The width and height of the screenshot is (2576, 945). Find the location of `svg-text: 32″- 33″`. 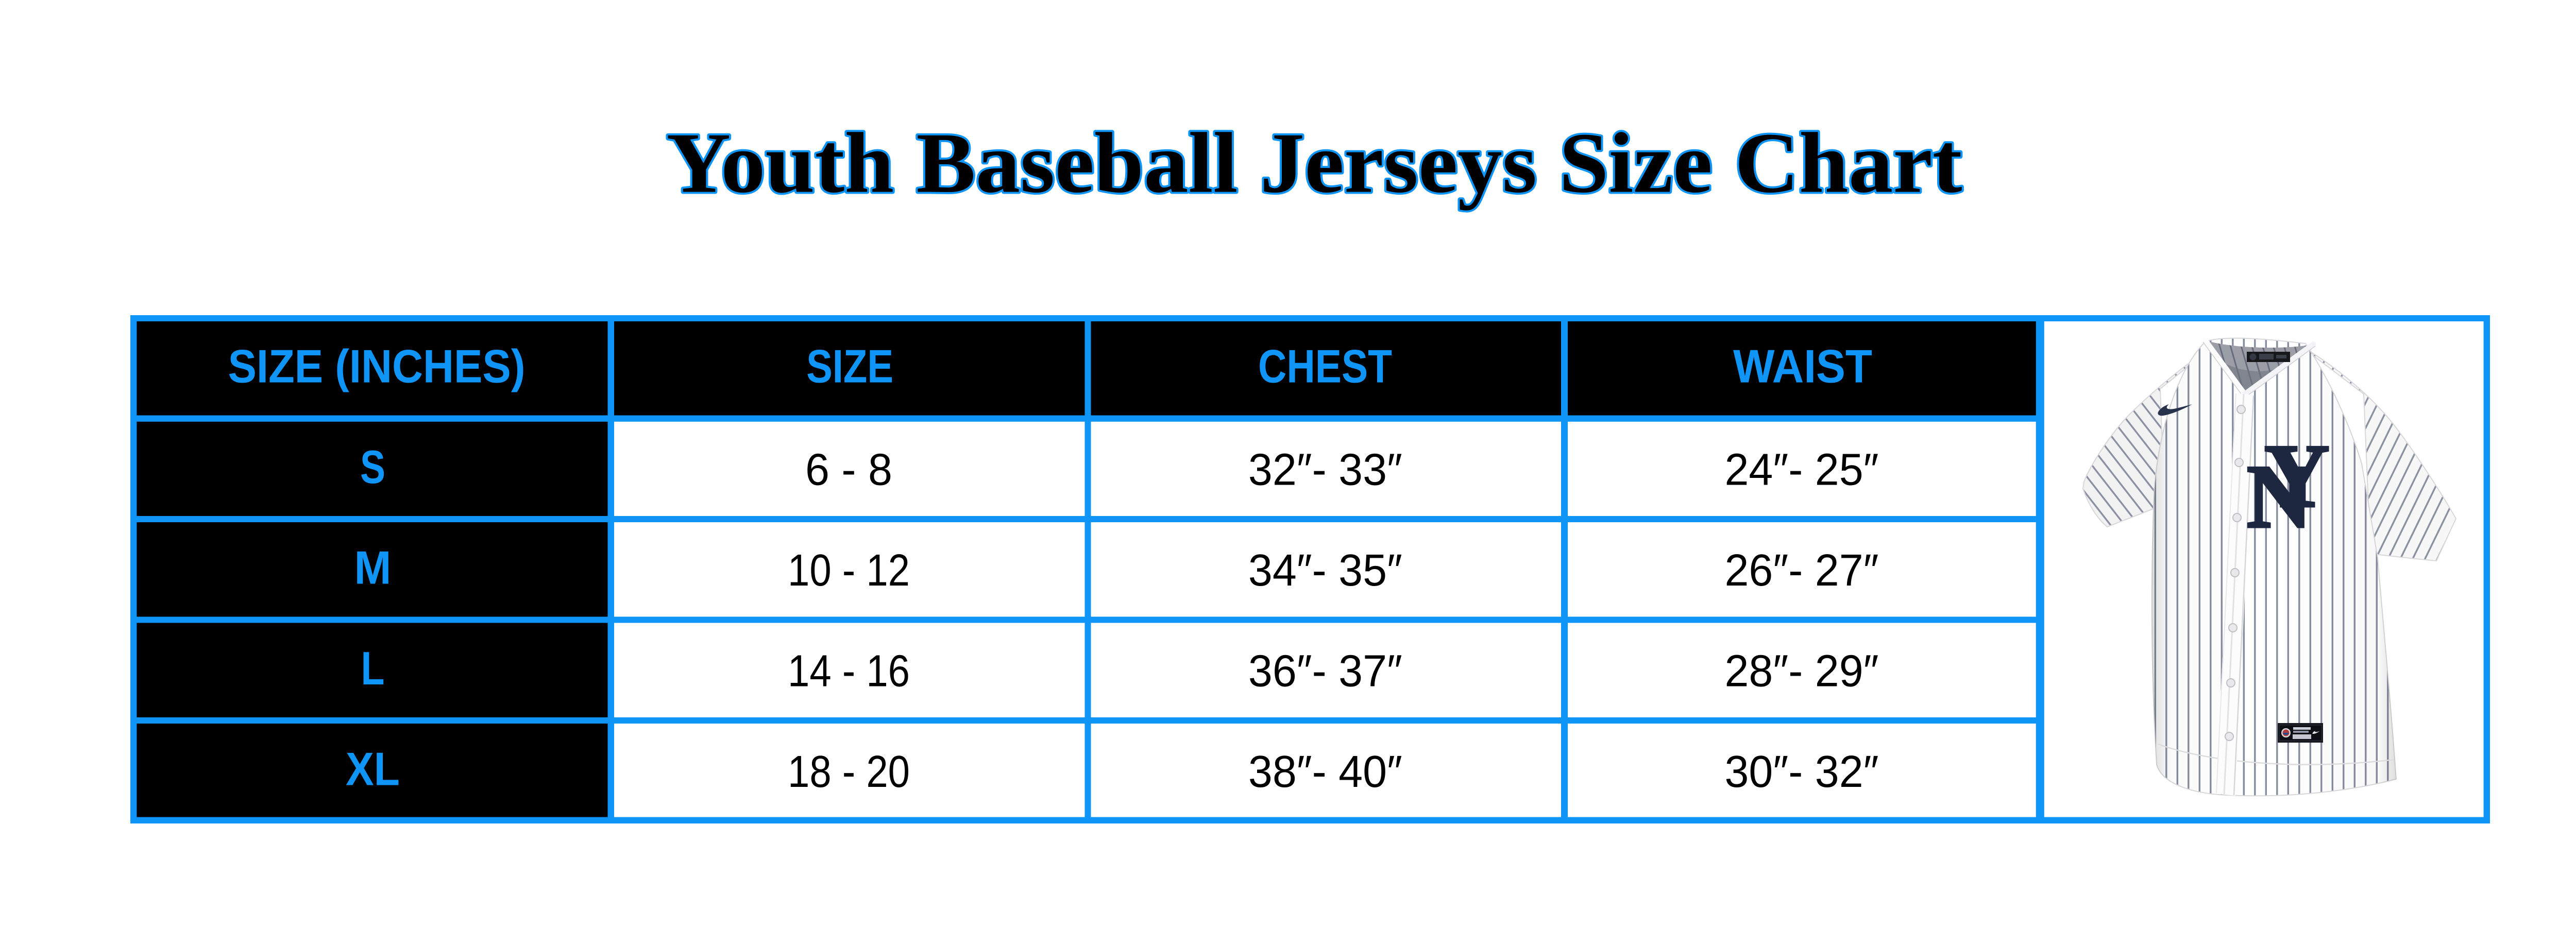

svg-text: 32″- 33″ is located at coordinates (1325, 469).